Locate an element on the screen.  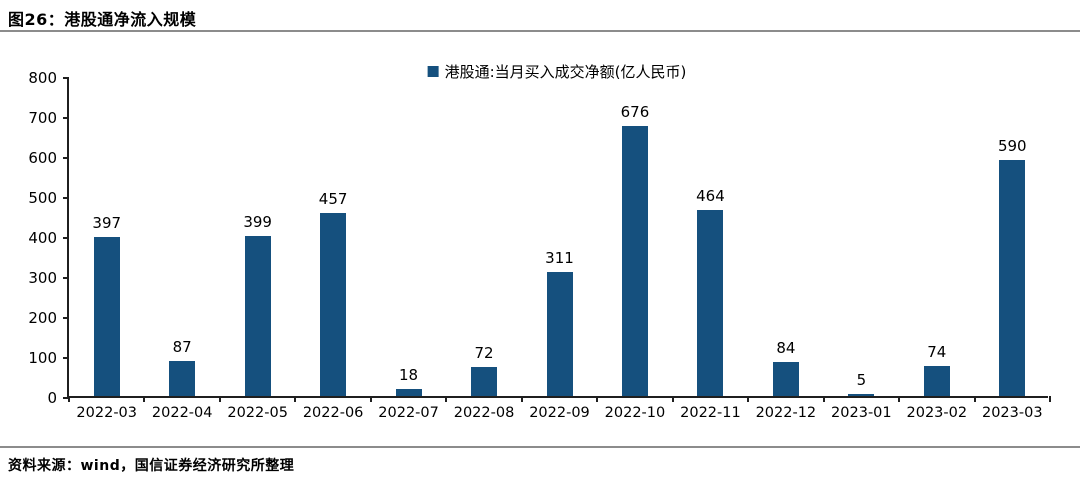
x-axis-category-label: 2022-11 is located at coordinates (710, 413).